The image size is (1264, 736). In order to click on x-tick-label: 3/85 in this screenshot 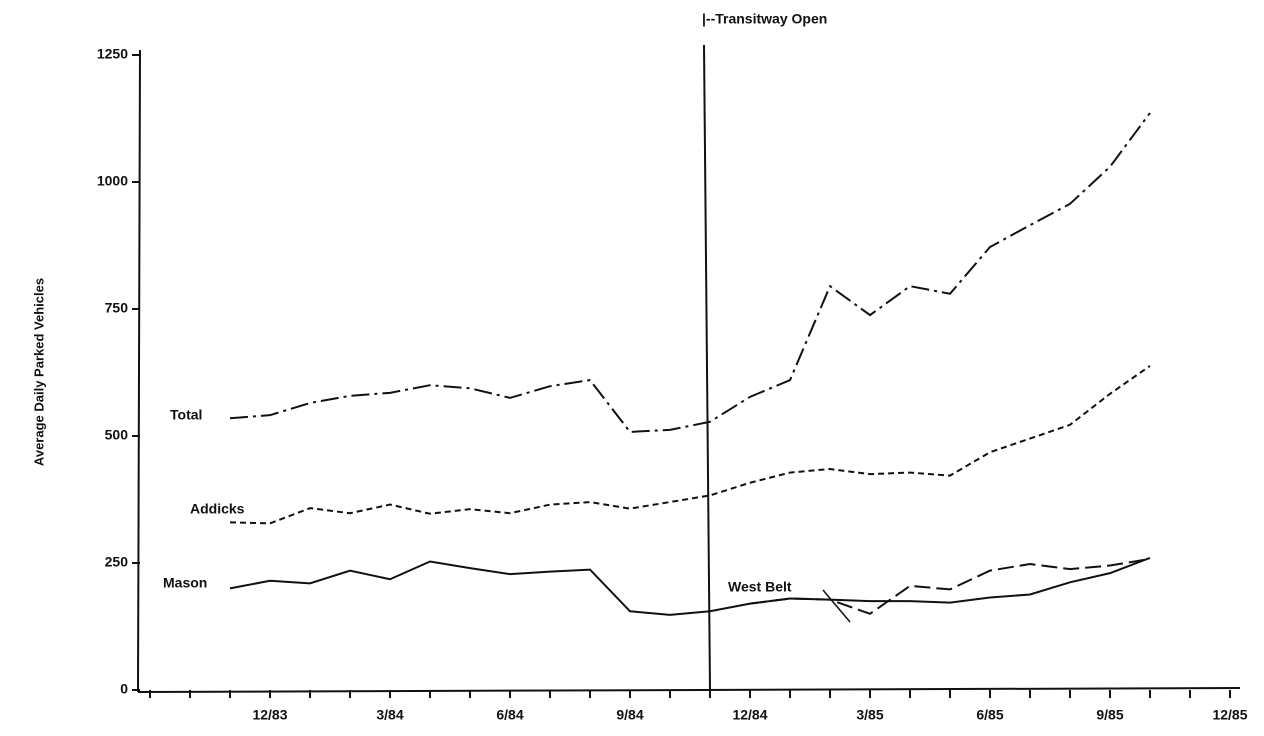, I will do `click(869, 715)`.